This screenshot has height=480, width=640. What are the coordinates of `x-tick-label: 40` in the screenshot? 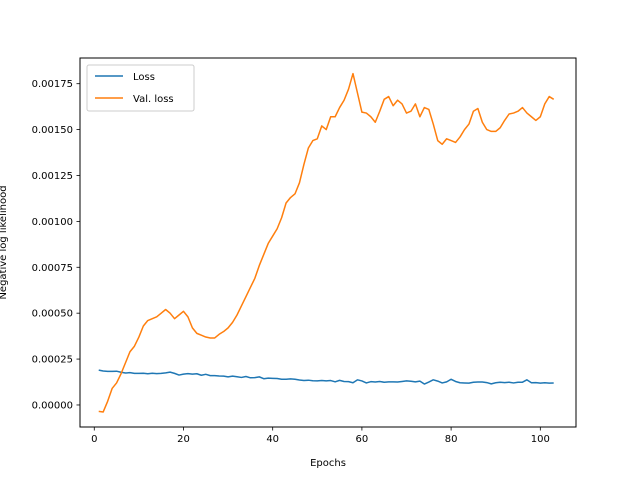 It's located at (272, 439).